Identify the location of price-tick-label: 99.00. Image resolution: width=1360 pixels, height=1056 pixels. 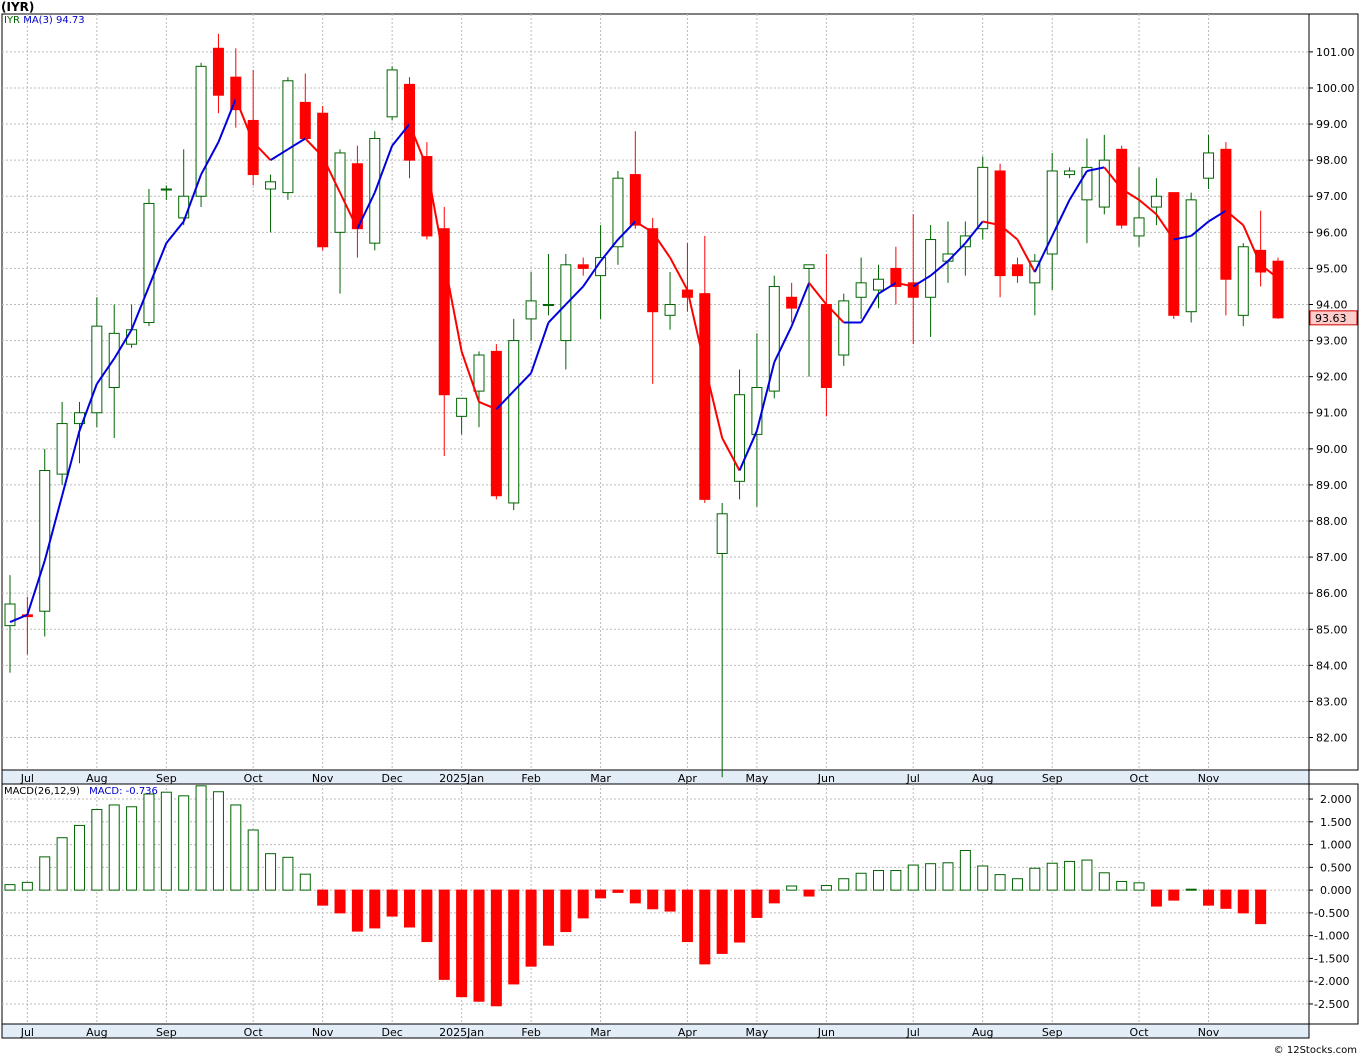
(1332, 124).